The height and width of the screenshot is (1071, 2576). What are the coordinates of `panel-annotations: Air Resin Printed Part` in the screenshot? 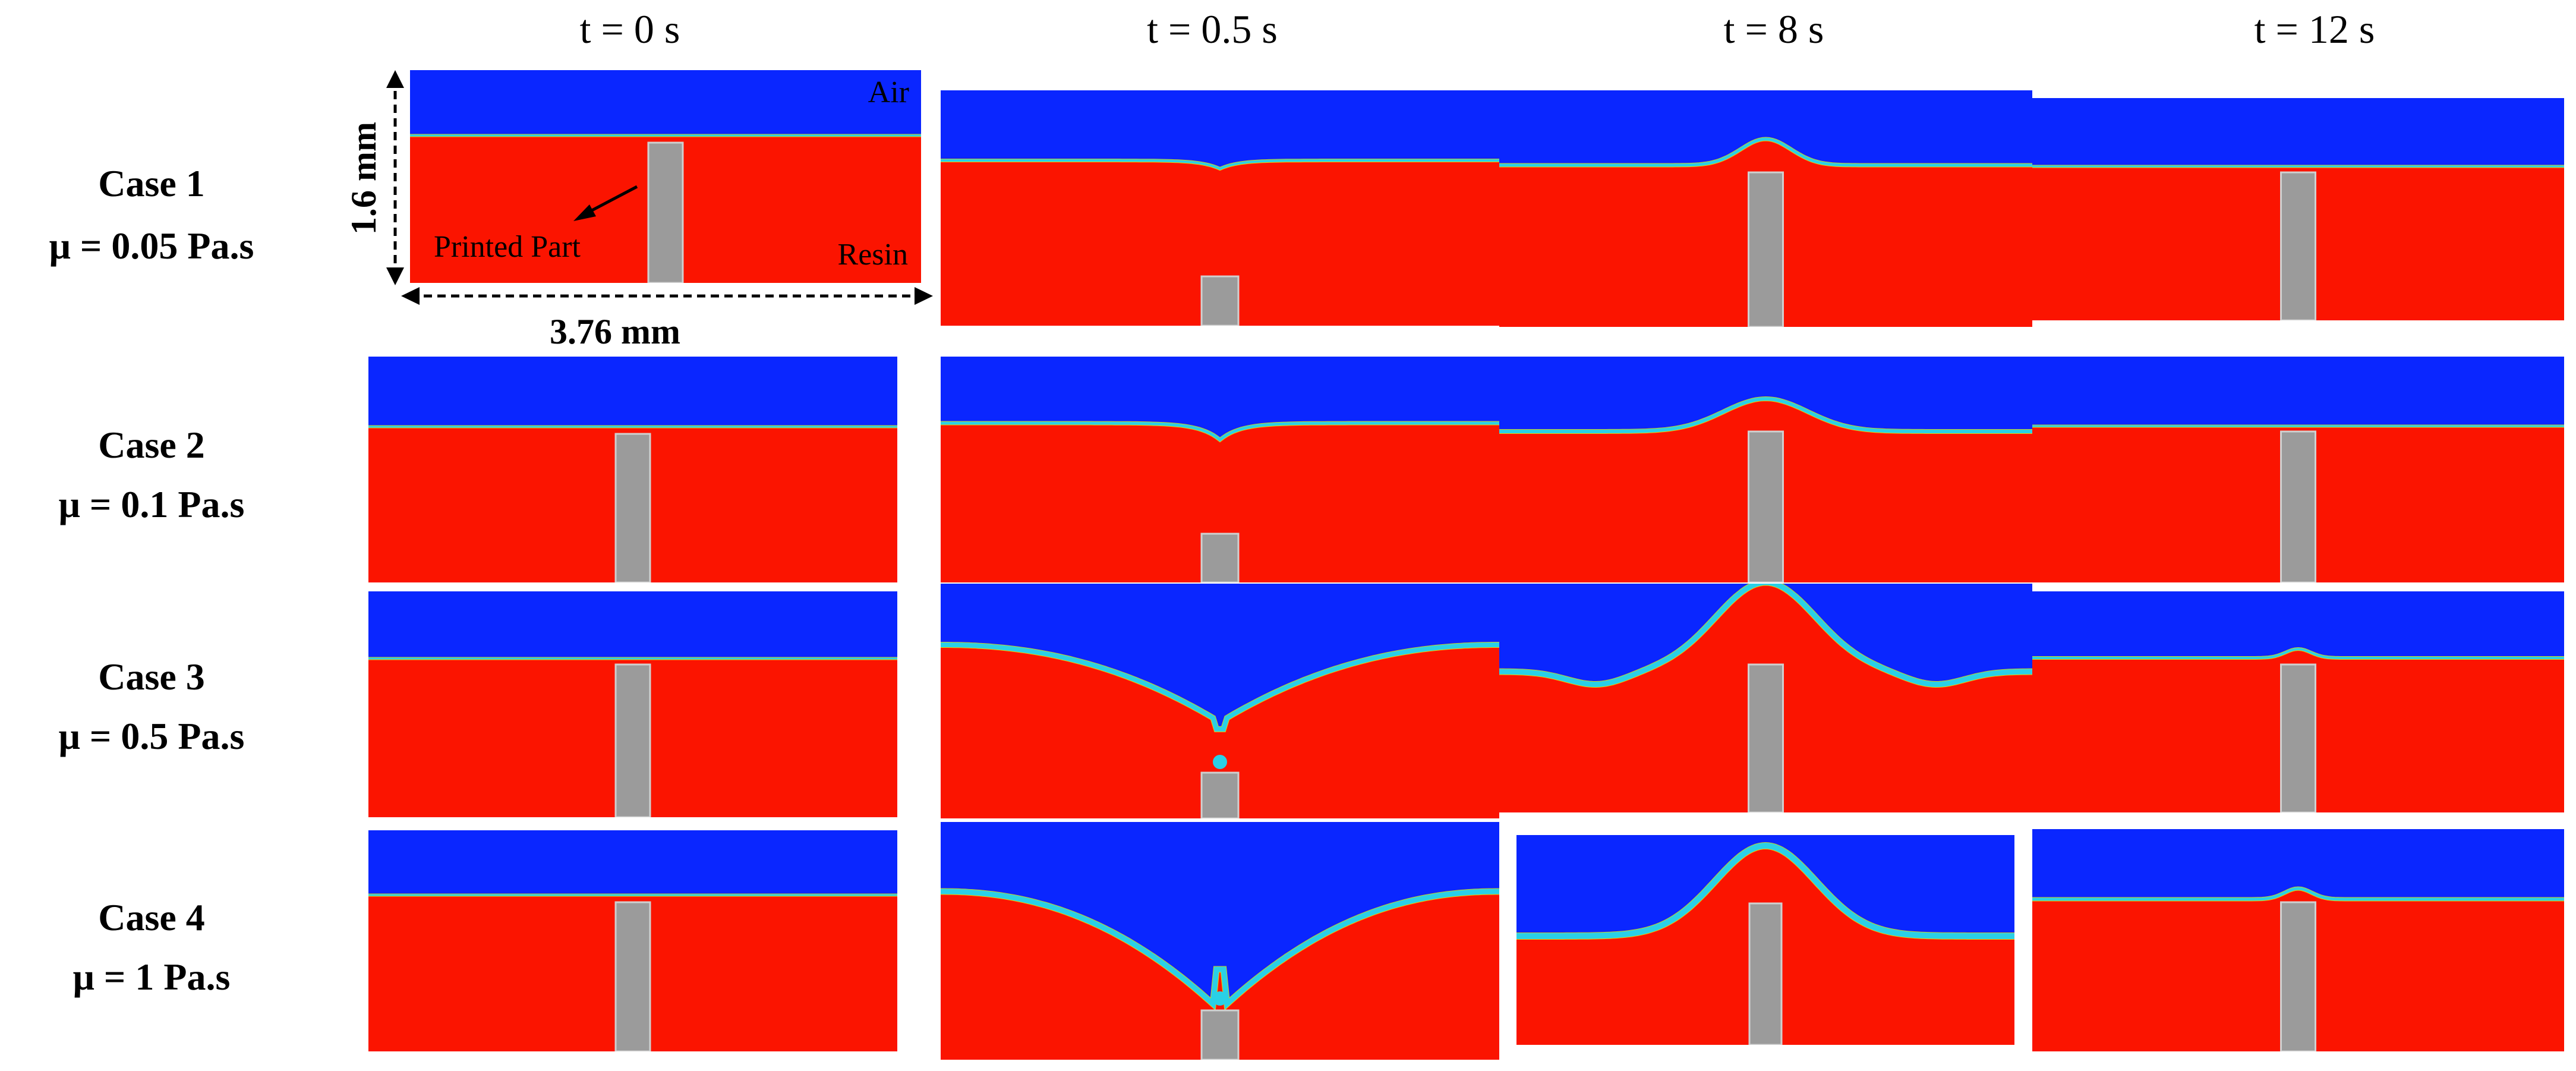 It's located at (672, 173).